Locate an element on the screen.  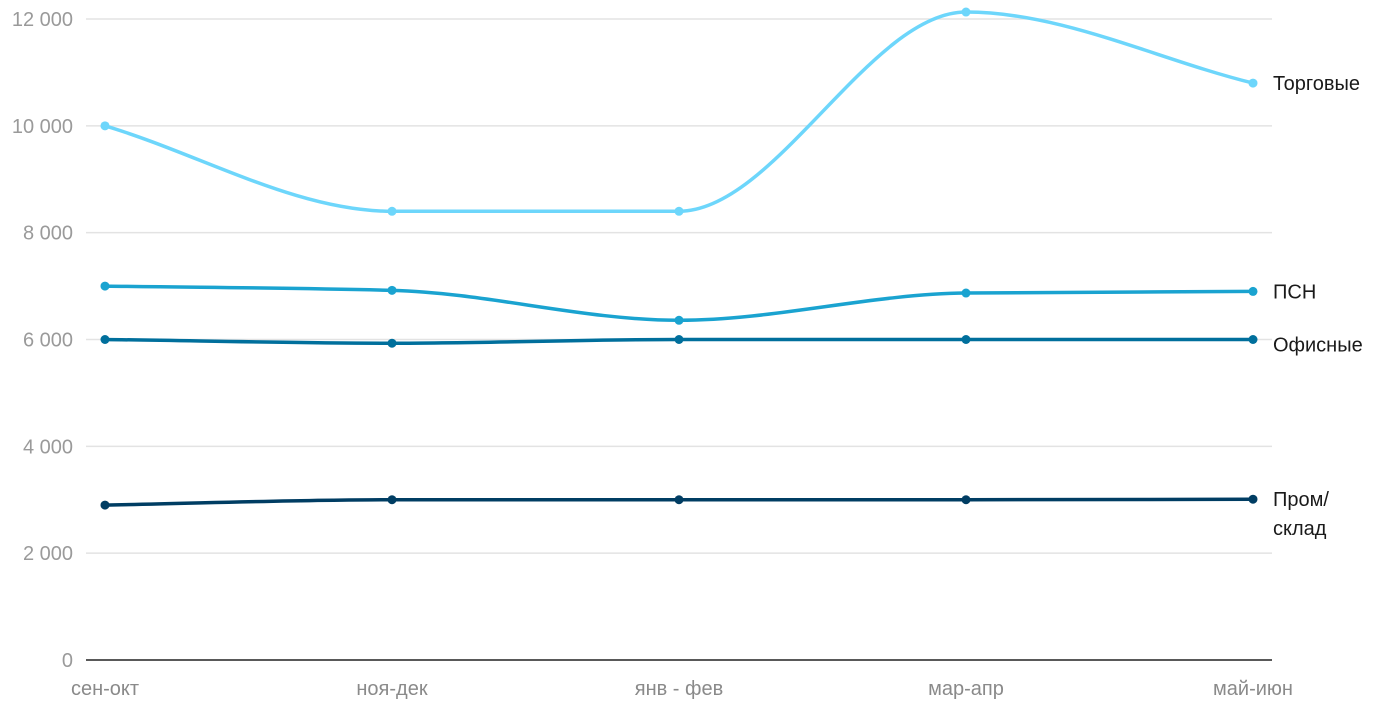
y-axis: 0 2 000 4 000 6 000 8 000 10 000 12 000 is located at coordinates (42, 340).